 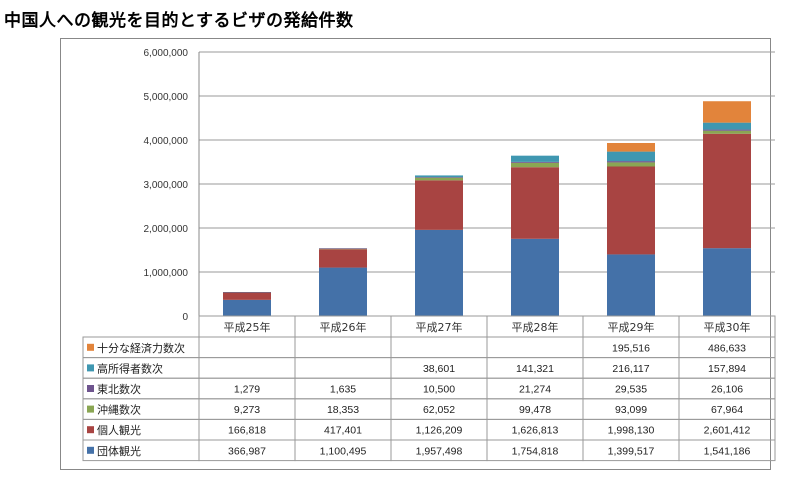 I want to click on data-label: 18,353, so click(x=343, y=410).